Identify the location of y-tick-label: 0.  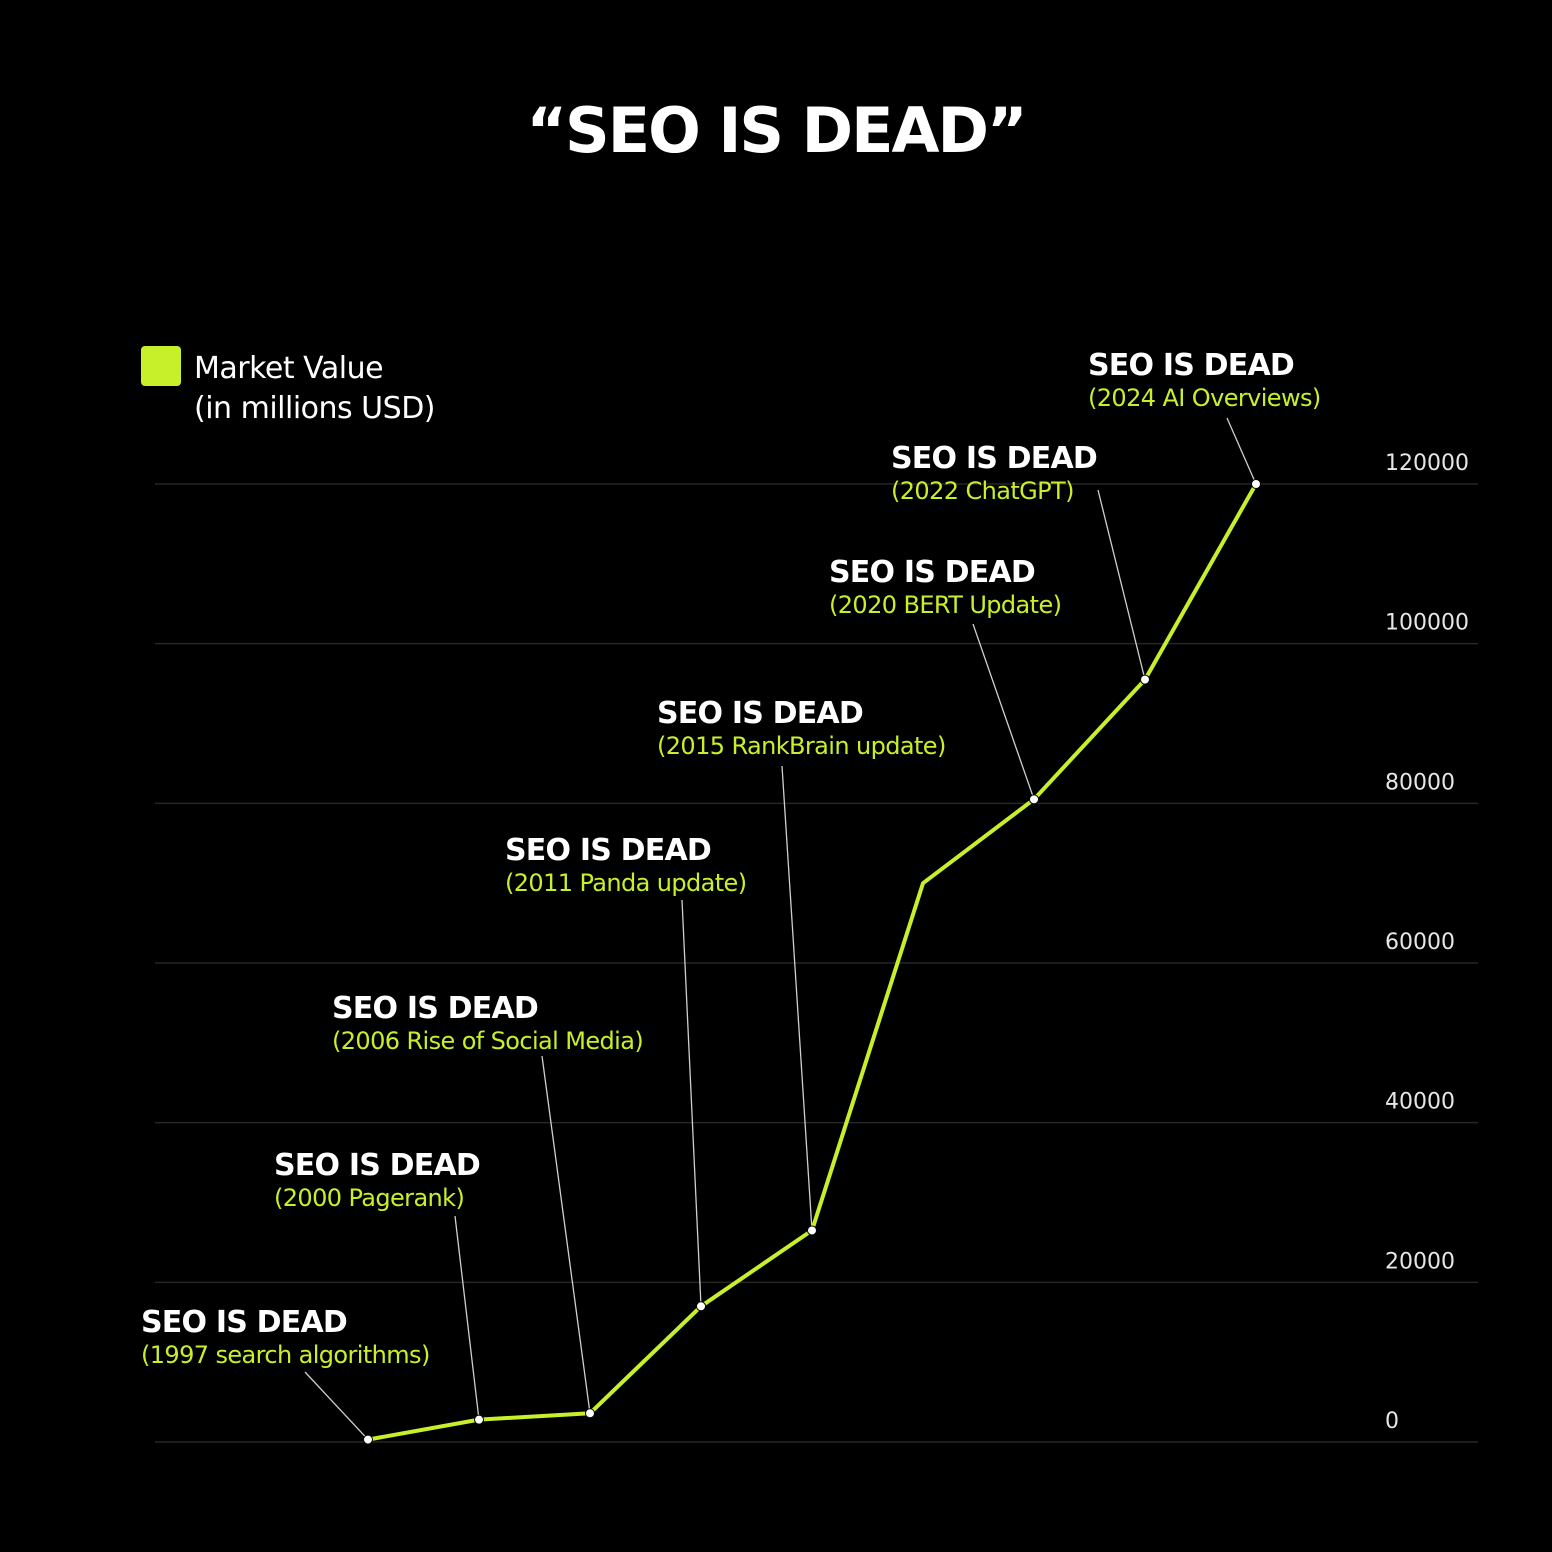
(1392, 1421).